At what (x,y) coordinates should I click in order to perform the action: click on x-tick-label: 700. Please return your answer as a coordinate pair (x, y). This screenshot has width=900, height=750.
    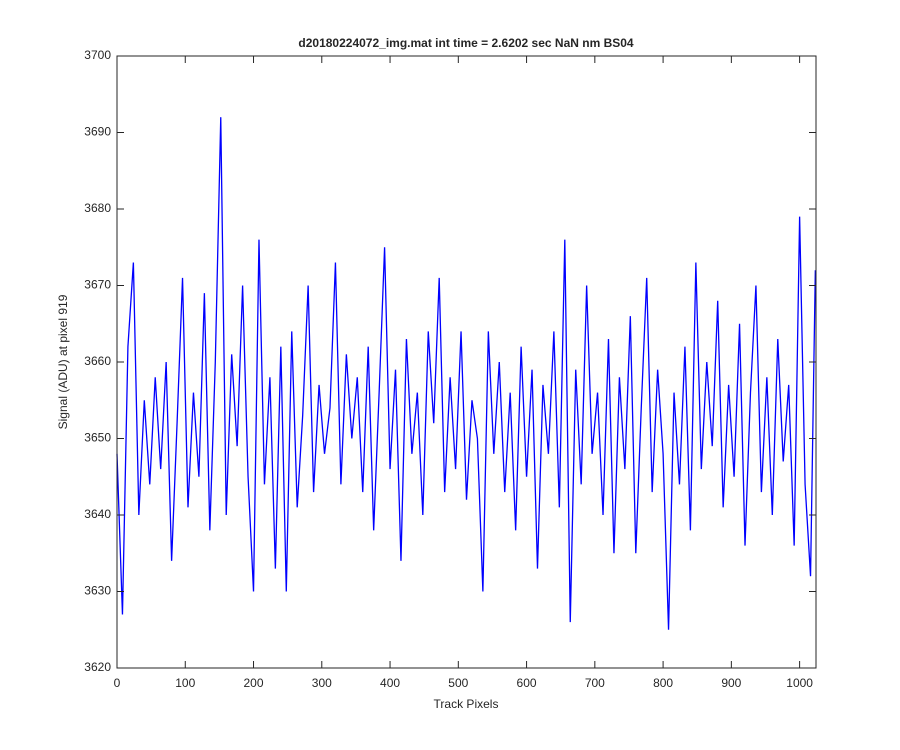
    Looking at the image, I should click on (595, 683).